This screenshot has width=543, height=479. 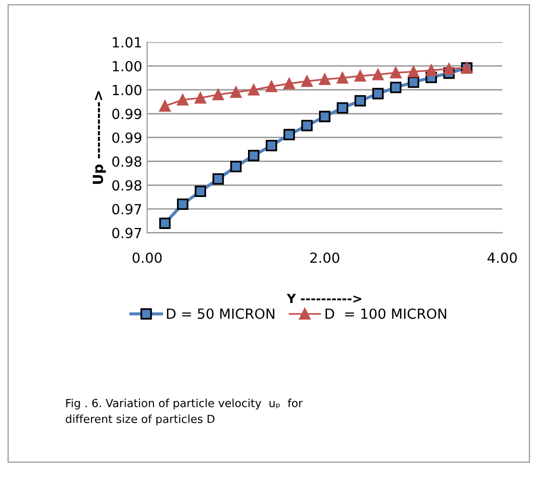 I want to click on legend-label: D = 100 MICRON, so click(x=386, y=313).